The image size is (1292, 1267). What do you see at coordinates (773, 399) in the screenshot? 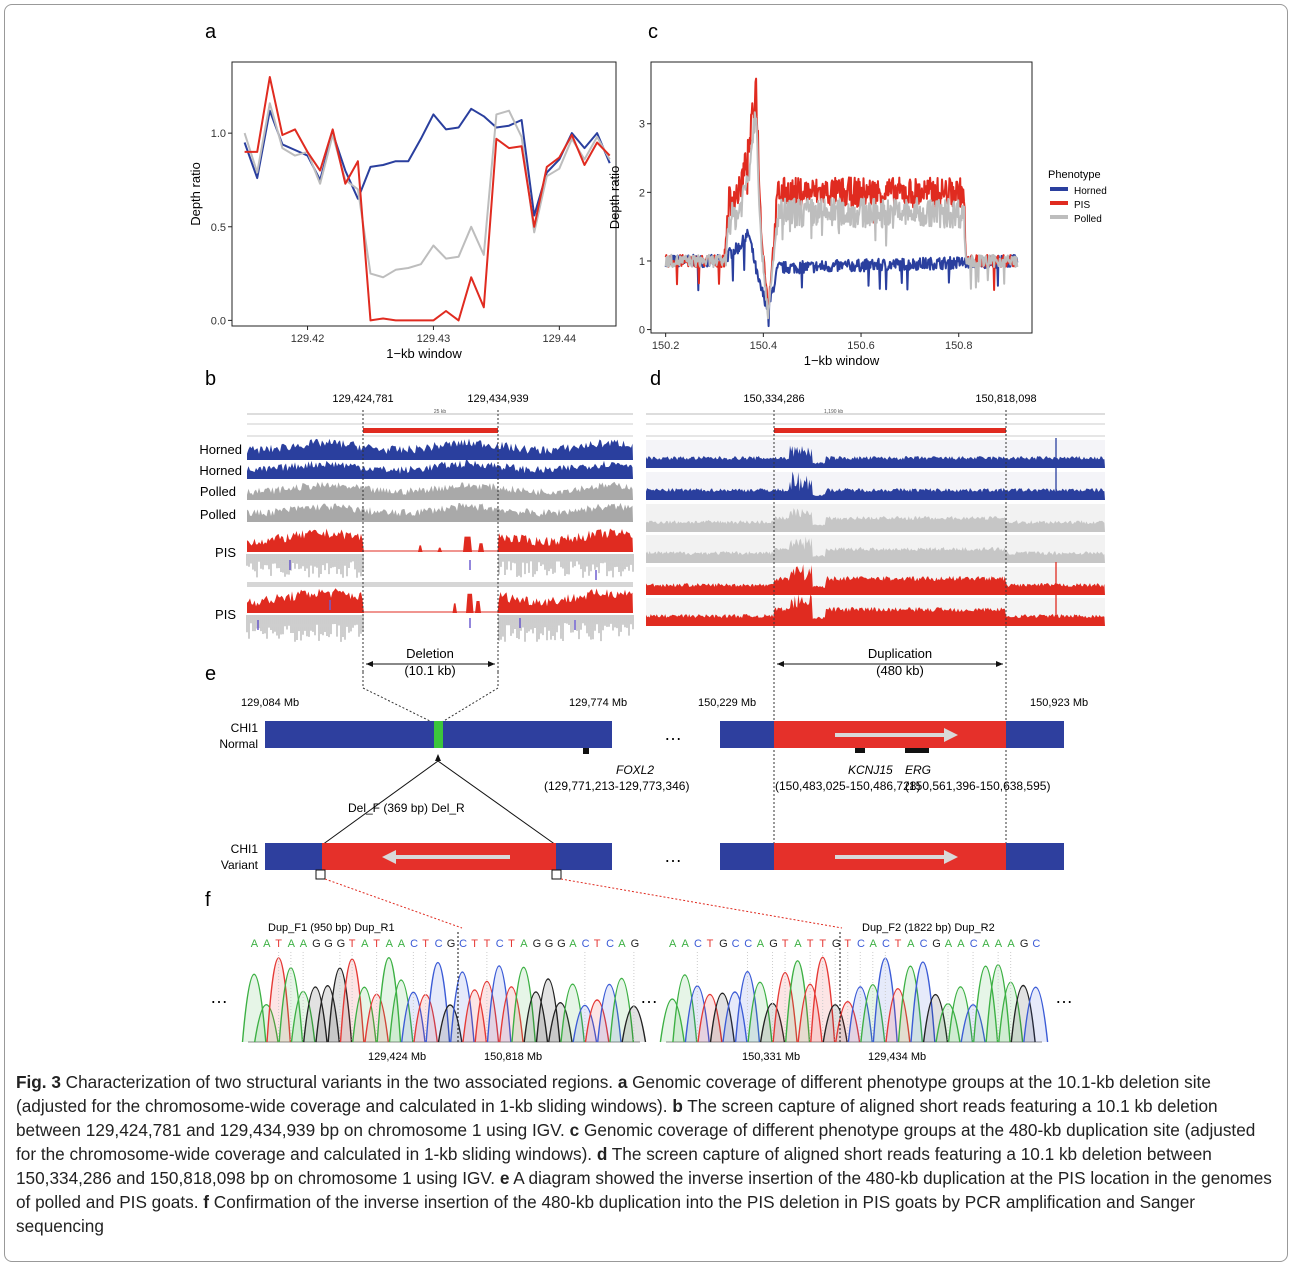
I see `d-left-coord: 150,334,286` at bounding box center [773, 399].